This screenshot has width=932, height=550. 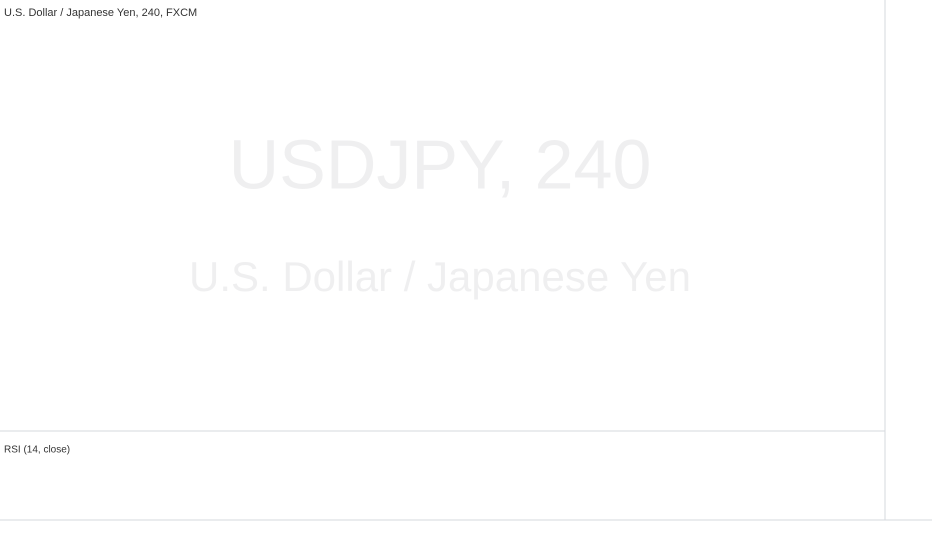 What do you see at coordinates (37, 450) in the screenshot?
I see `rsi-title: RSI (14, close)` at bounding box center [37, 450].